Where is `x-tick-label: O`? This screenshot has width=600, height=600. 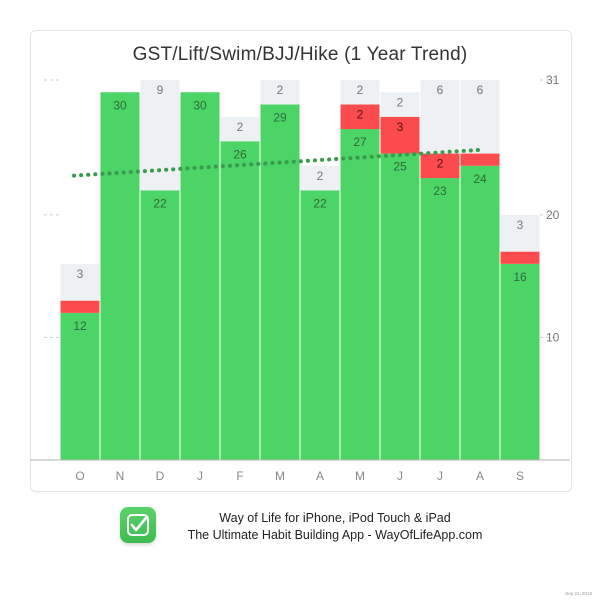 x-tick-label: O is located at coordinates (79, 476).